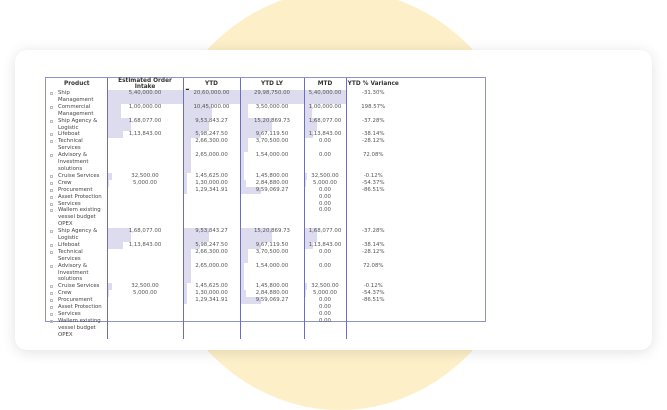 This screenshot has width=667, height=410. I want to click on cell-value: 1,45,800.00, so click(272, 176).